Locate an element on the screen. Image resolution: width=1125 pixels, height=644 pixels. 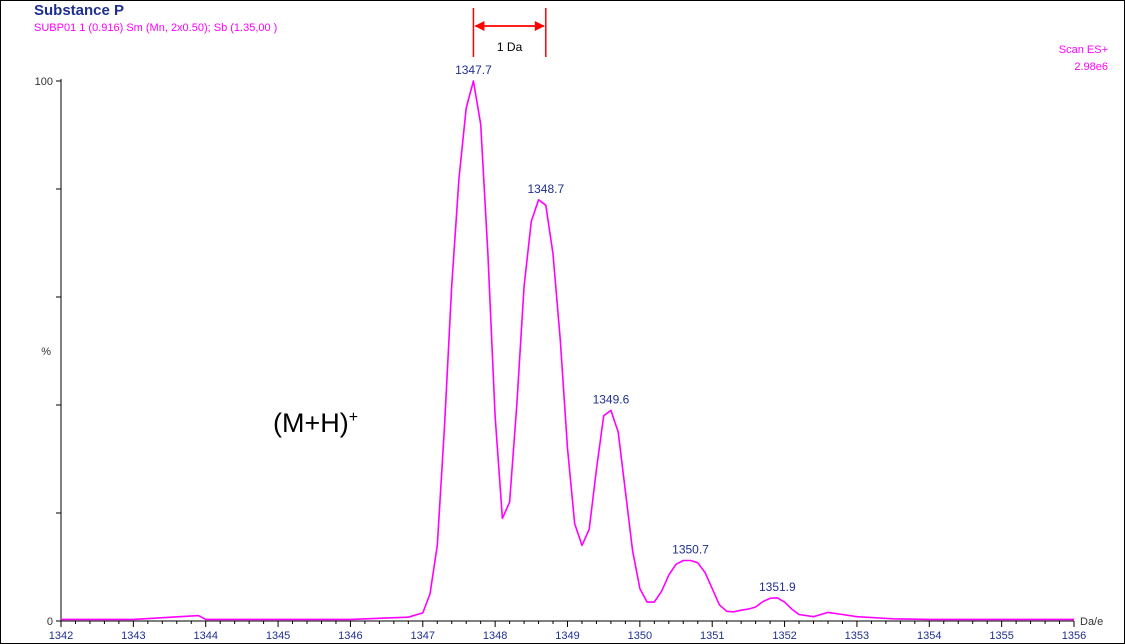
peak-label: 1350.7 is located at coordinates (690, 550).